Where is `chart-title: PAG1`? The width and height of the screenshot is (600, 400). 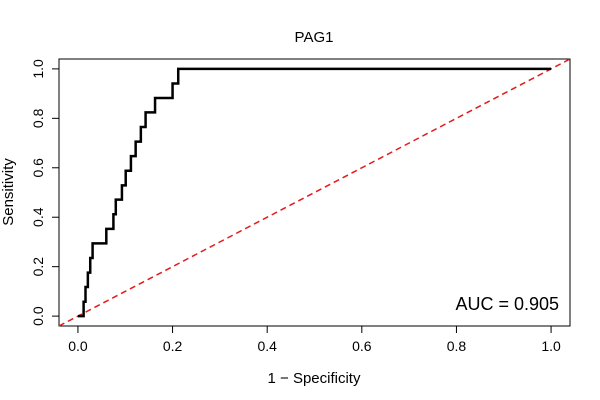 chart-title: PAG1 is located at coordinates (314, 37).